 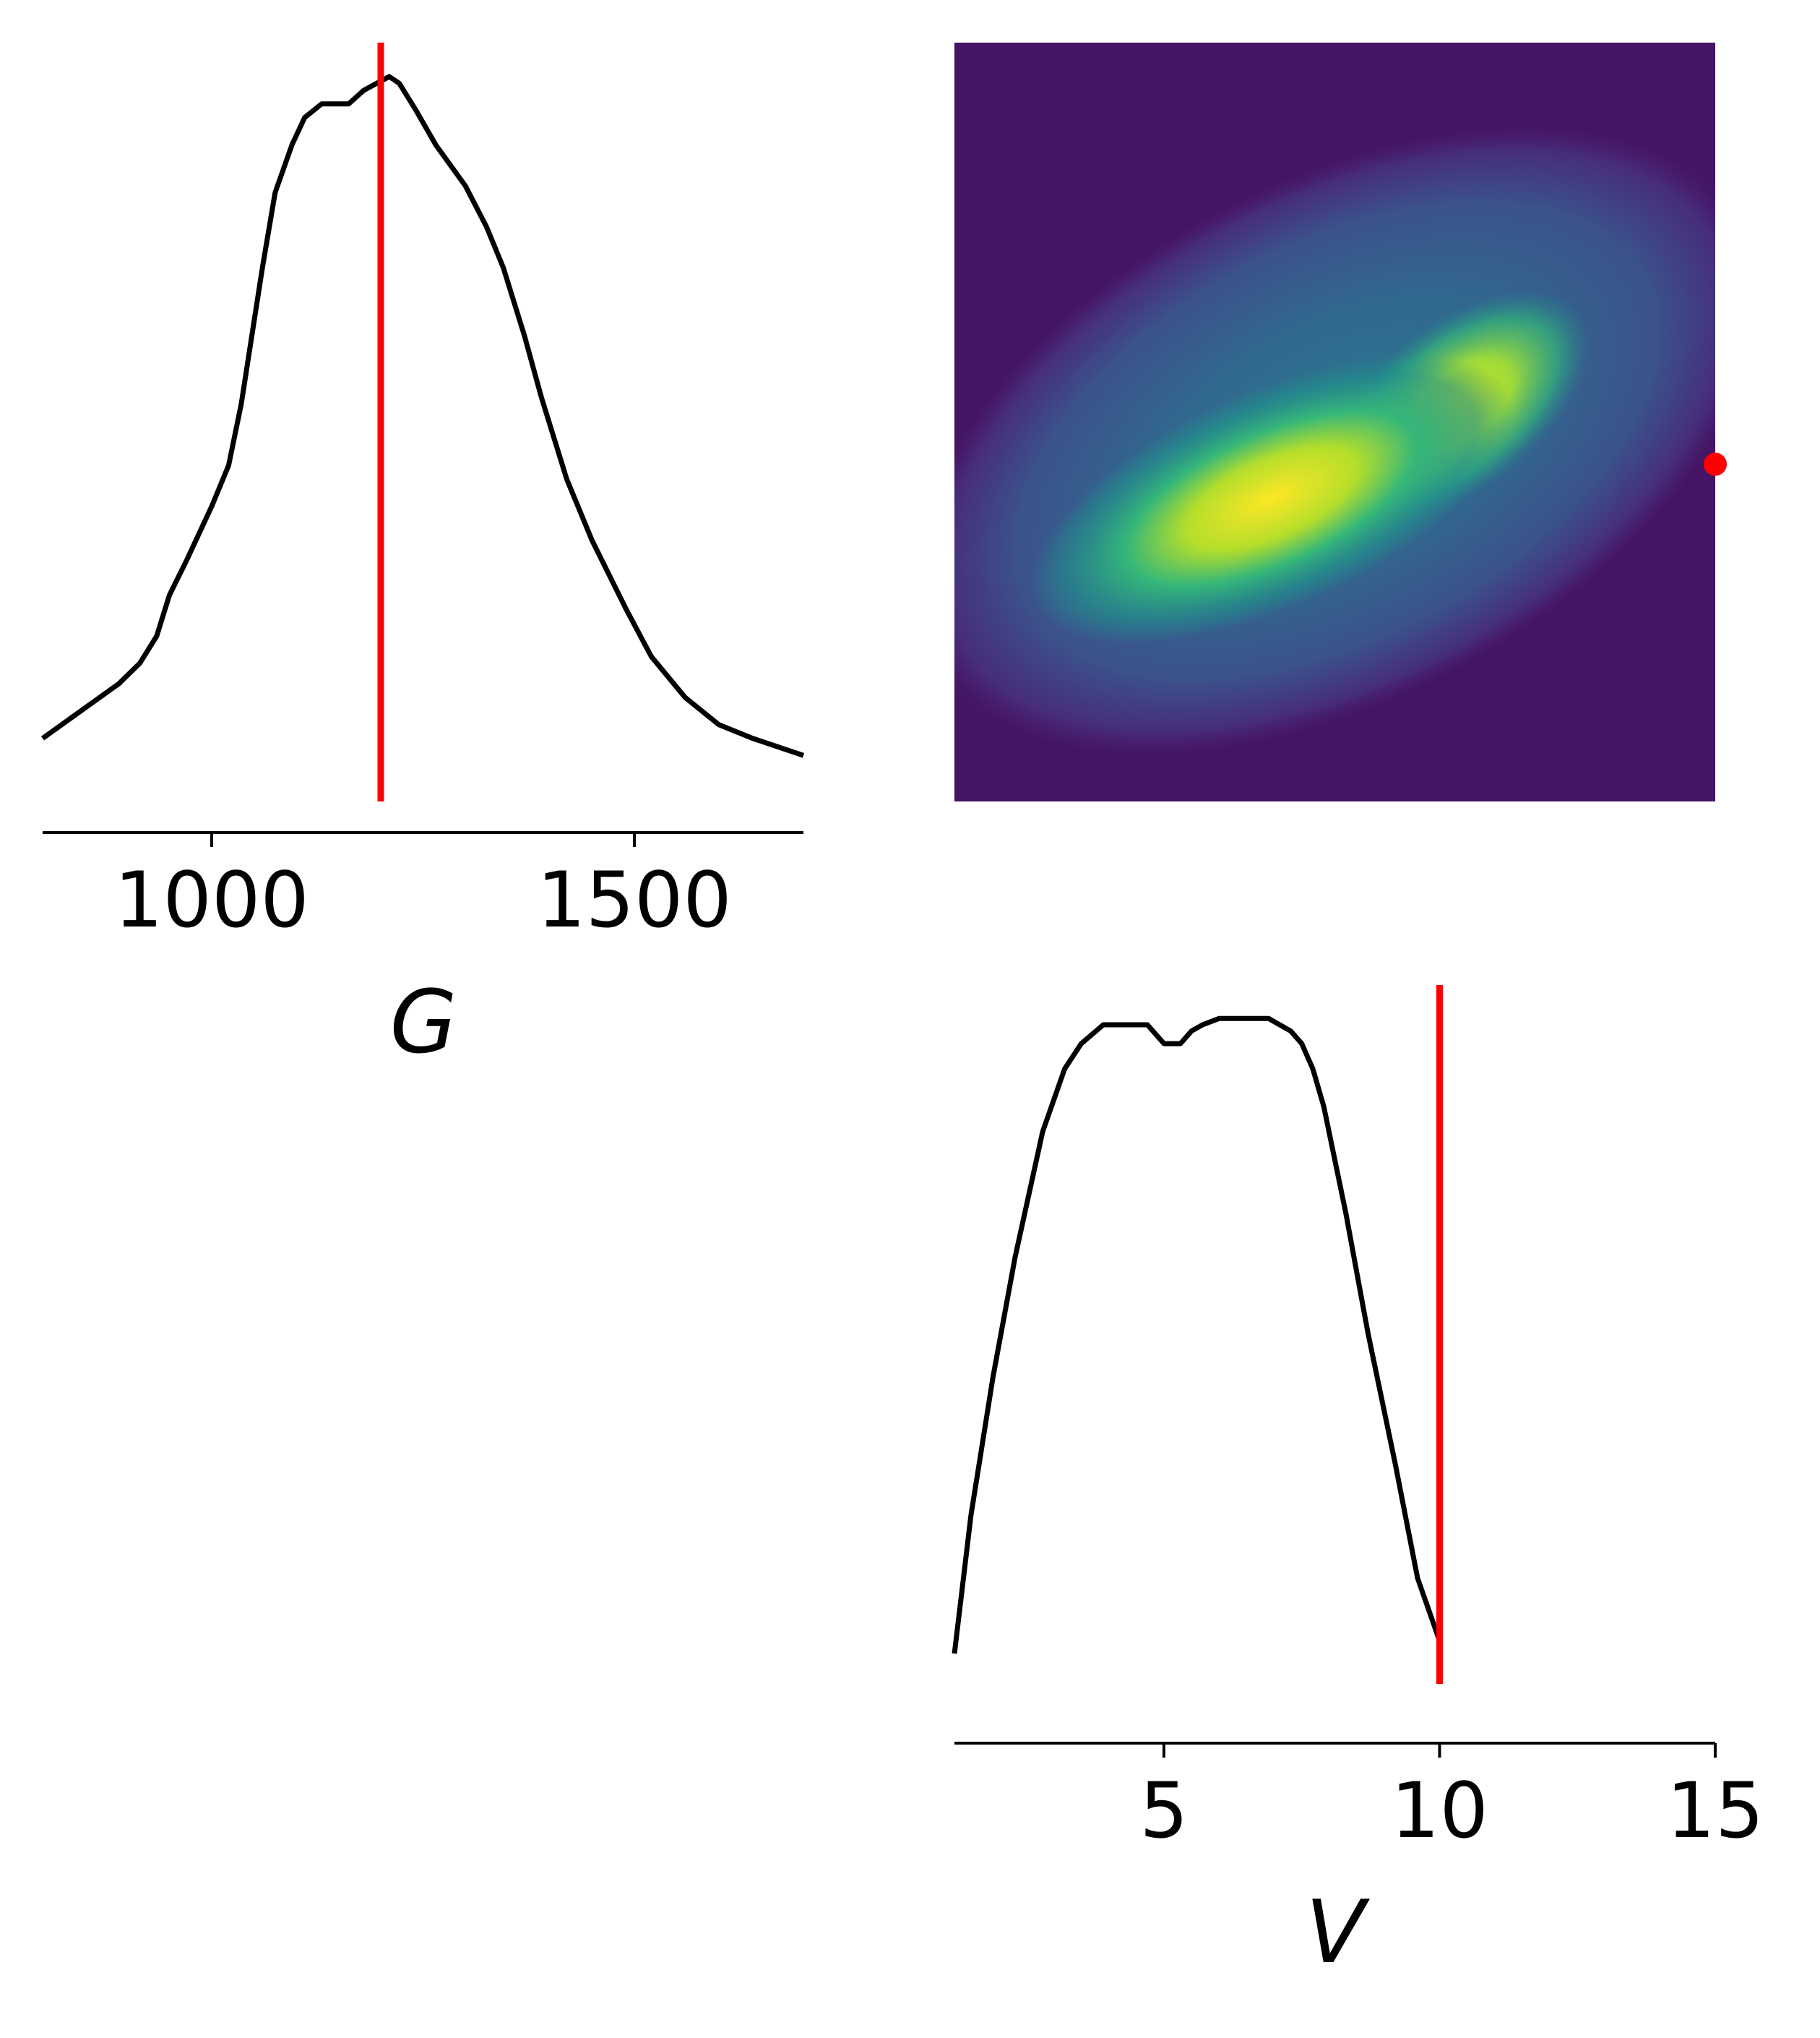 What do you see at coordinates (423, 889) in the screenshot?
I see `x-ticks-g: 1000 1500` at bounding box center [423, 889].